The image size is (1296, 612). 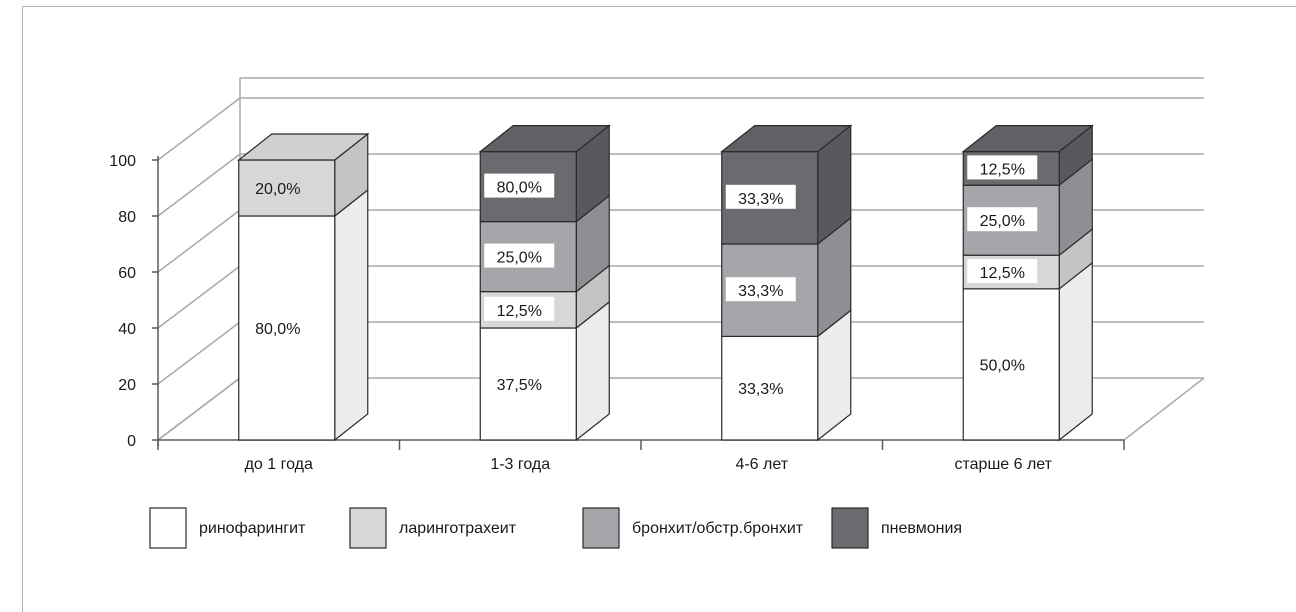 What do you see at coordinates (252, 528) in the screenshot?
I see `legend-label: ринофарингит` at bounding box center [252, 528].